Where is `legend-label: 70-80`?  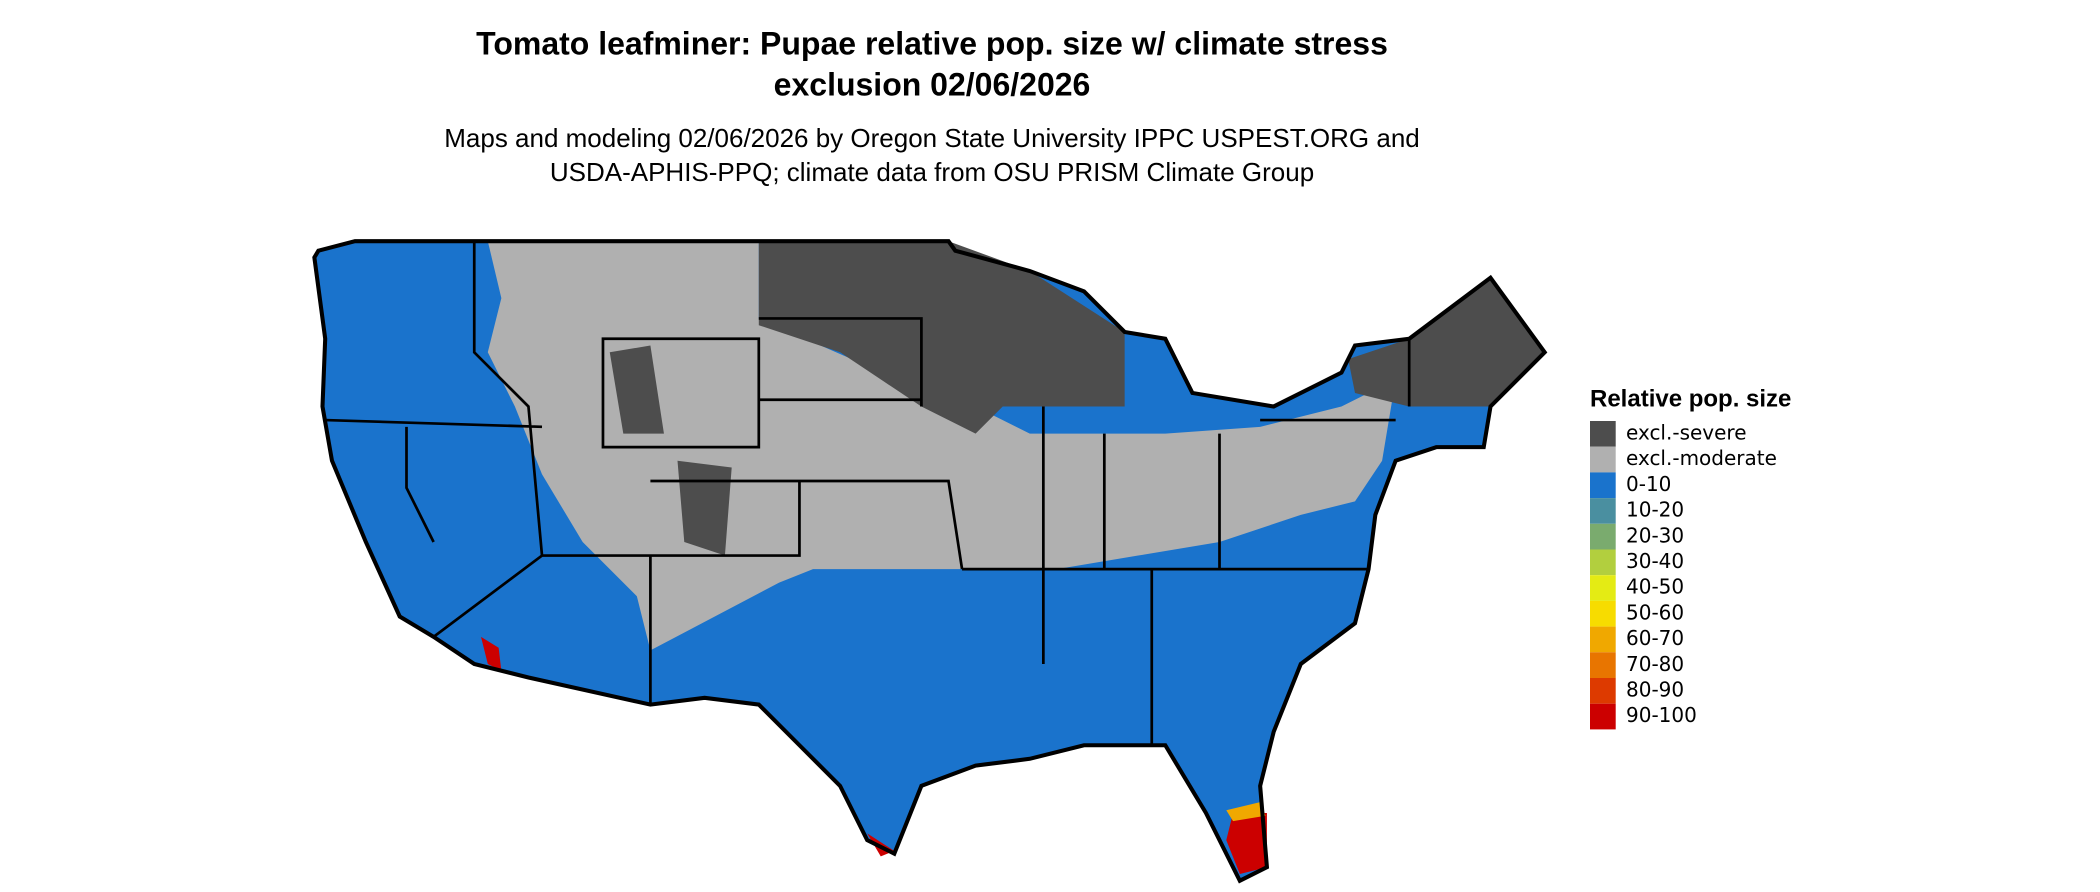 legend-label: 70-80 is located at coordinates (1655, 664).